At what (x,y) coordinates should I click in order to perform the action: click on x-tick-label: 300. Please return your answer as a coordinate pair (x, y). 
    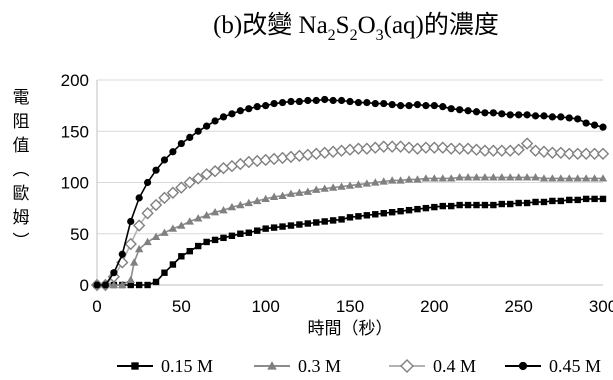
    Looking at the image, I should click on (601, 306).